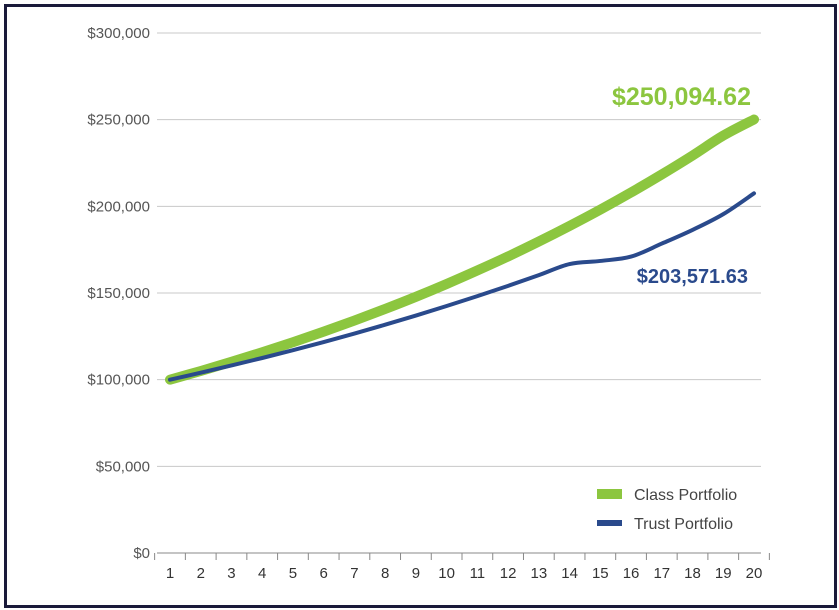 This screenshot has height=610, width=839. I want to click on x-tick-label: 1, so click(170, 573).